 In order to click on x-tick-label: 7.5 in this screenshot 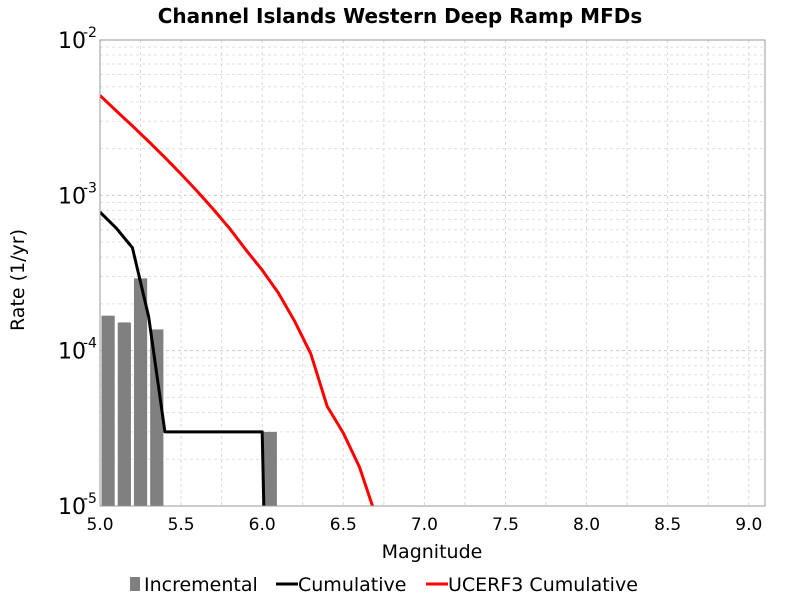, I will do `click(505, 525)`.